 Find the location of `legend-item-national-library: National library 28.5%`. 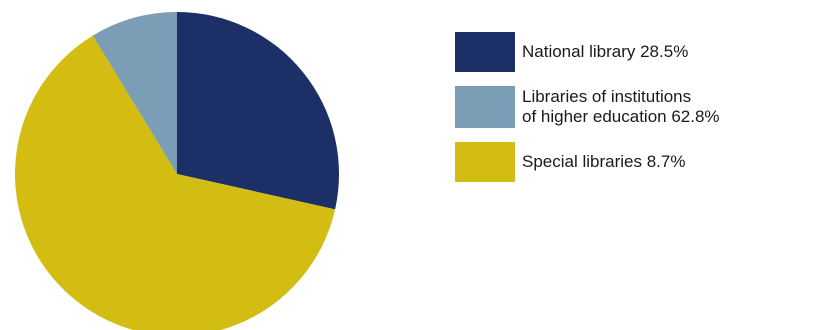

legend-item-national-library: National library 28.5% is located at coordinates (630, 52).